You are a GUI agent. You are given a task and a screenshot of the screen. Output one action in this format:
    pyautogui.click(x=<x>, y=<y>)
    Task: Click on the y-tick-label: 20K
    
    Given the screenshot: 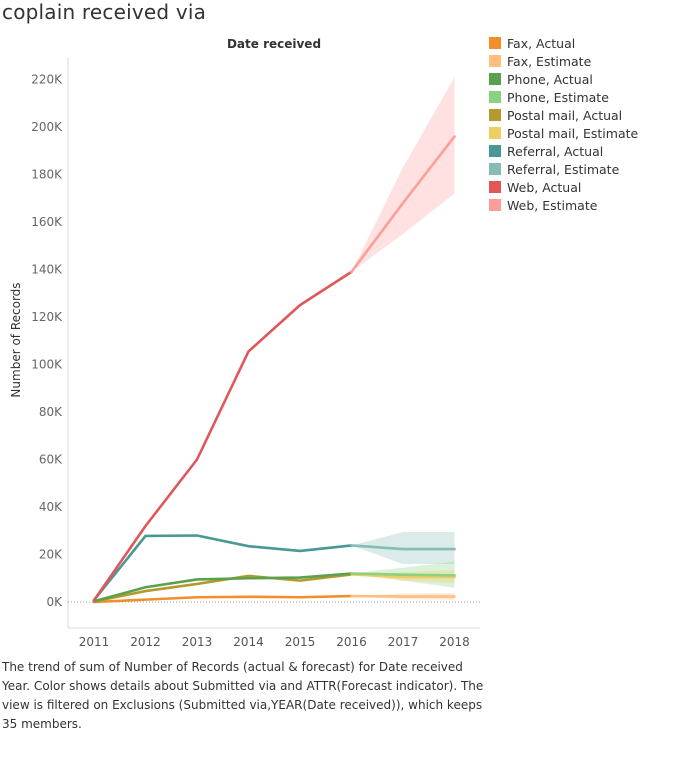 What is the action you would take?
    pyautogui.click(x=51, y=555)
    